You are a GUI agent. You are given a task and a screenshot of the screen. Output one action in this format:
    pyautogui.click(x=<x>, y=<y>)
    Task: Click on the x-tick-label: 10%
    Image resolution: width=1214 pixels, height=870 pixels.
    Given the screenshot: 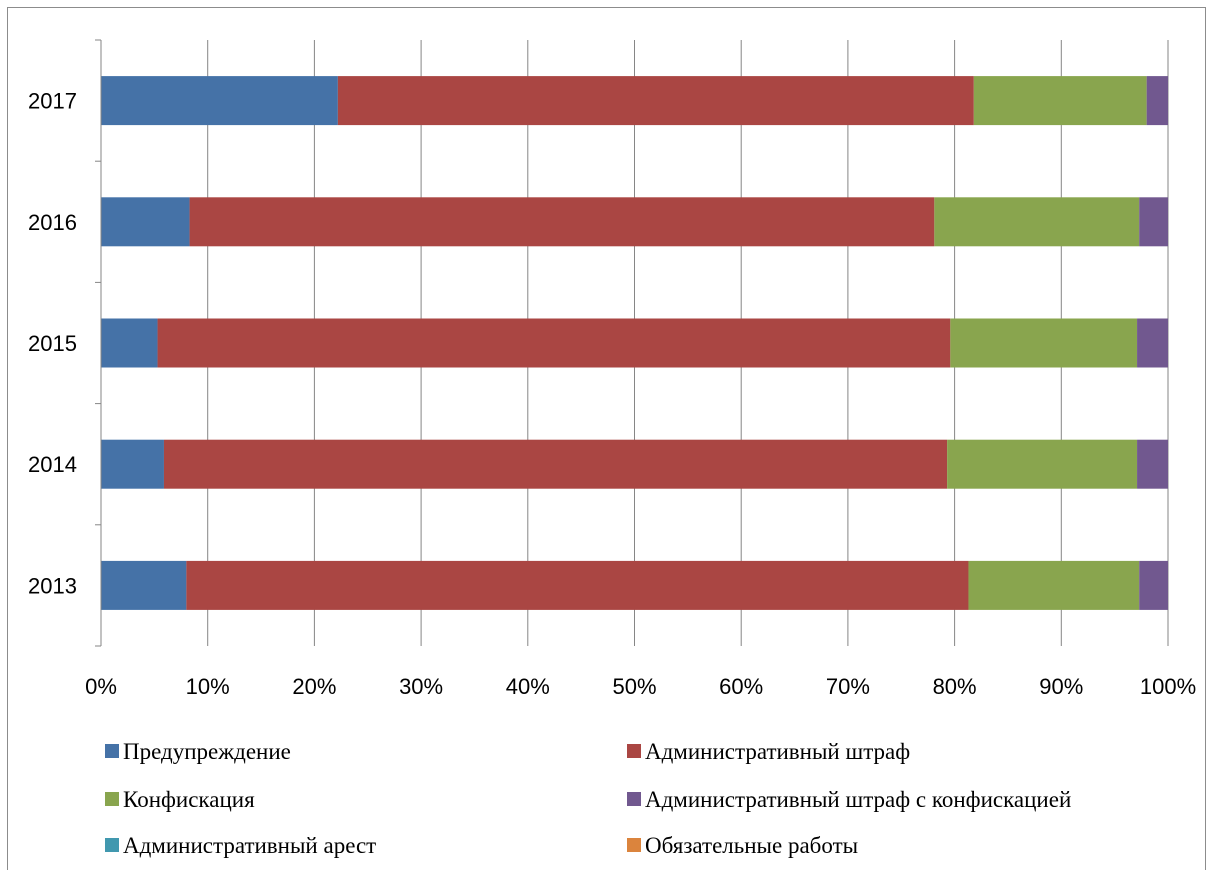 What is the action you would take?
    pyautogui.click(x=208, y=686)
    